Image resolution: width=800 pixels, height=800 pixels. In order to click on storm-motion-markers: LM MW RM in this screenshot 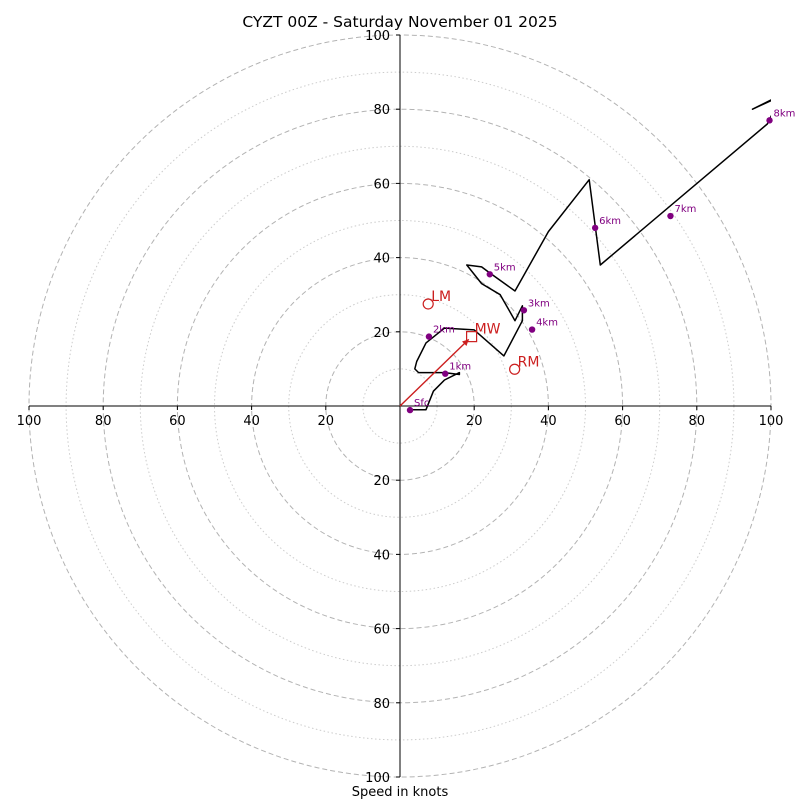, I will do `click(481, 332)`.